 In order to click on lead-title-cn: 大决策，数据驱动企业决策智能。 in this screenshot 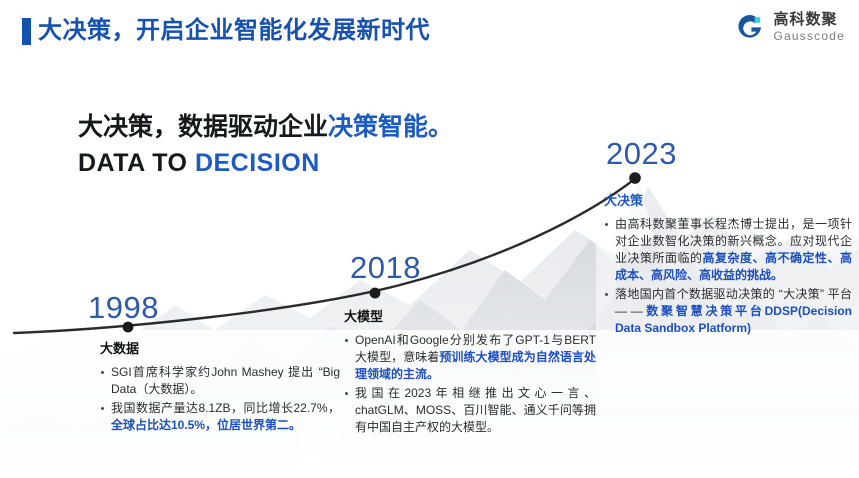, I will do `click(313, 127)`.